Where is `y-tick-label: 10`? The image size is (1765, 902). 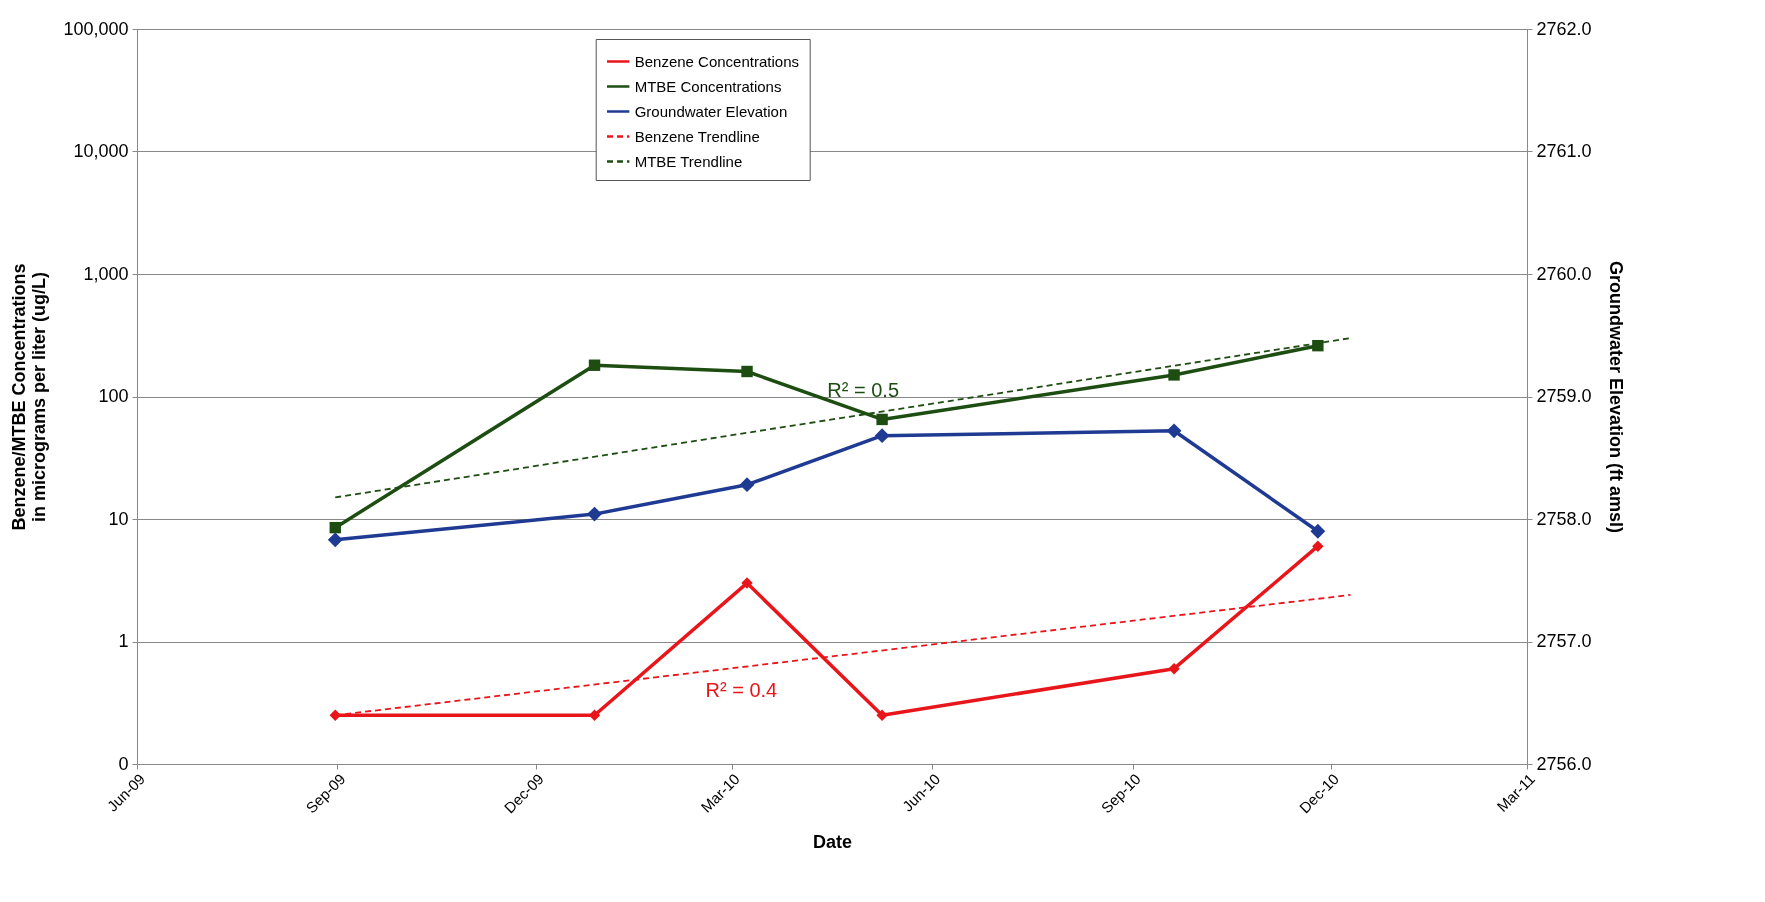
y-tick-label: 10 is located at coordinates (118, 518).